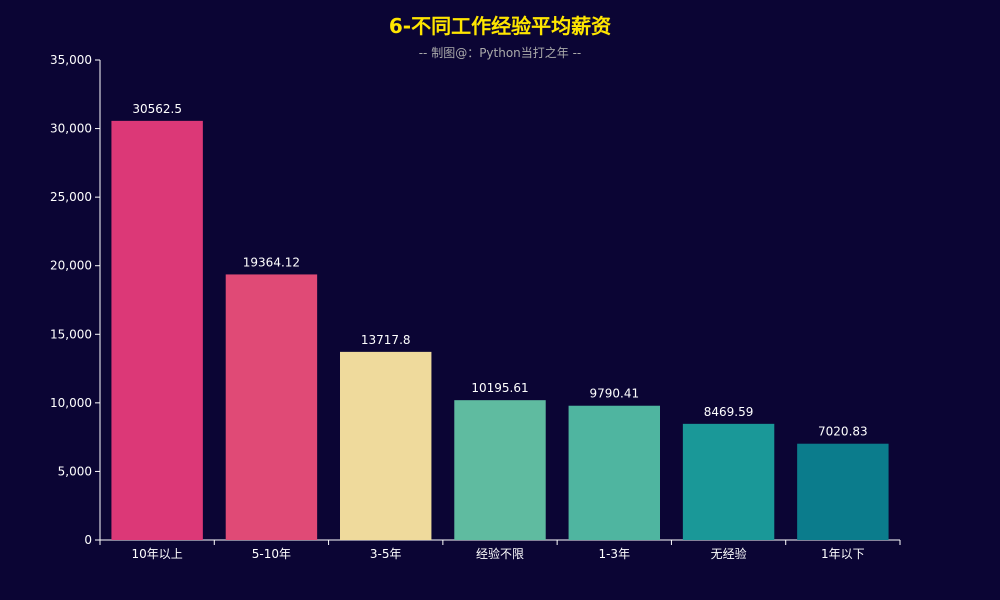  Describe the element at coordinates (271, 554) in the screenshot. I see `x-tick-label: 5-10年` at that location.